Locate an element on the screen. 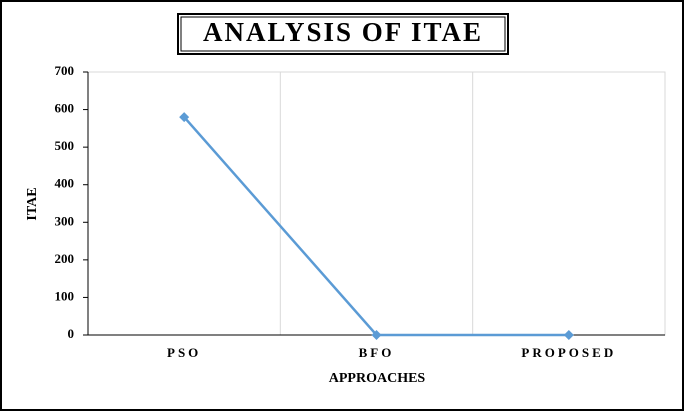  y-axis-label: ITAE is located at coordinates (32, 203).